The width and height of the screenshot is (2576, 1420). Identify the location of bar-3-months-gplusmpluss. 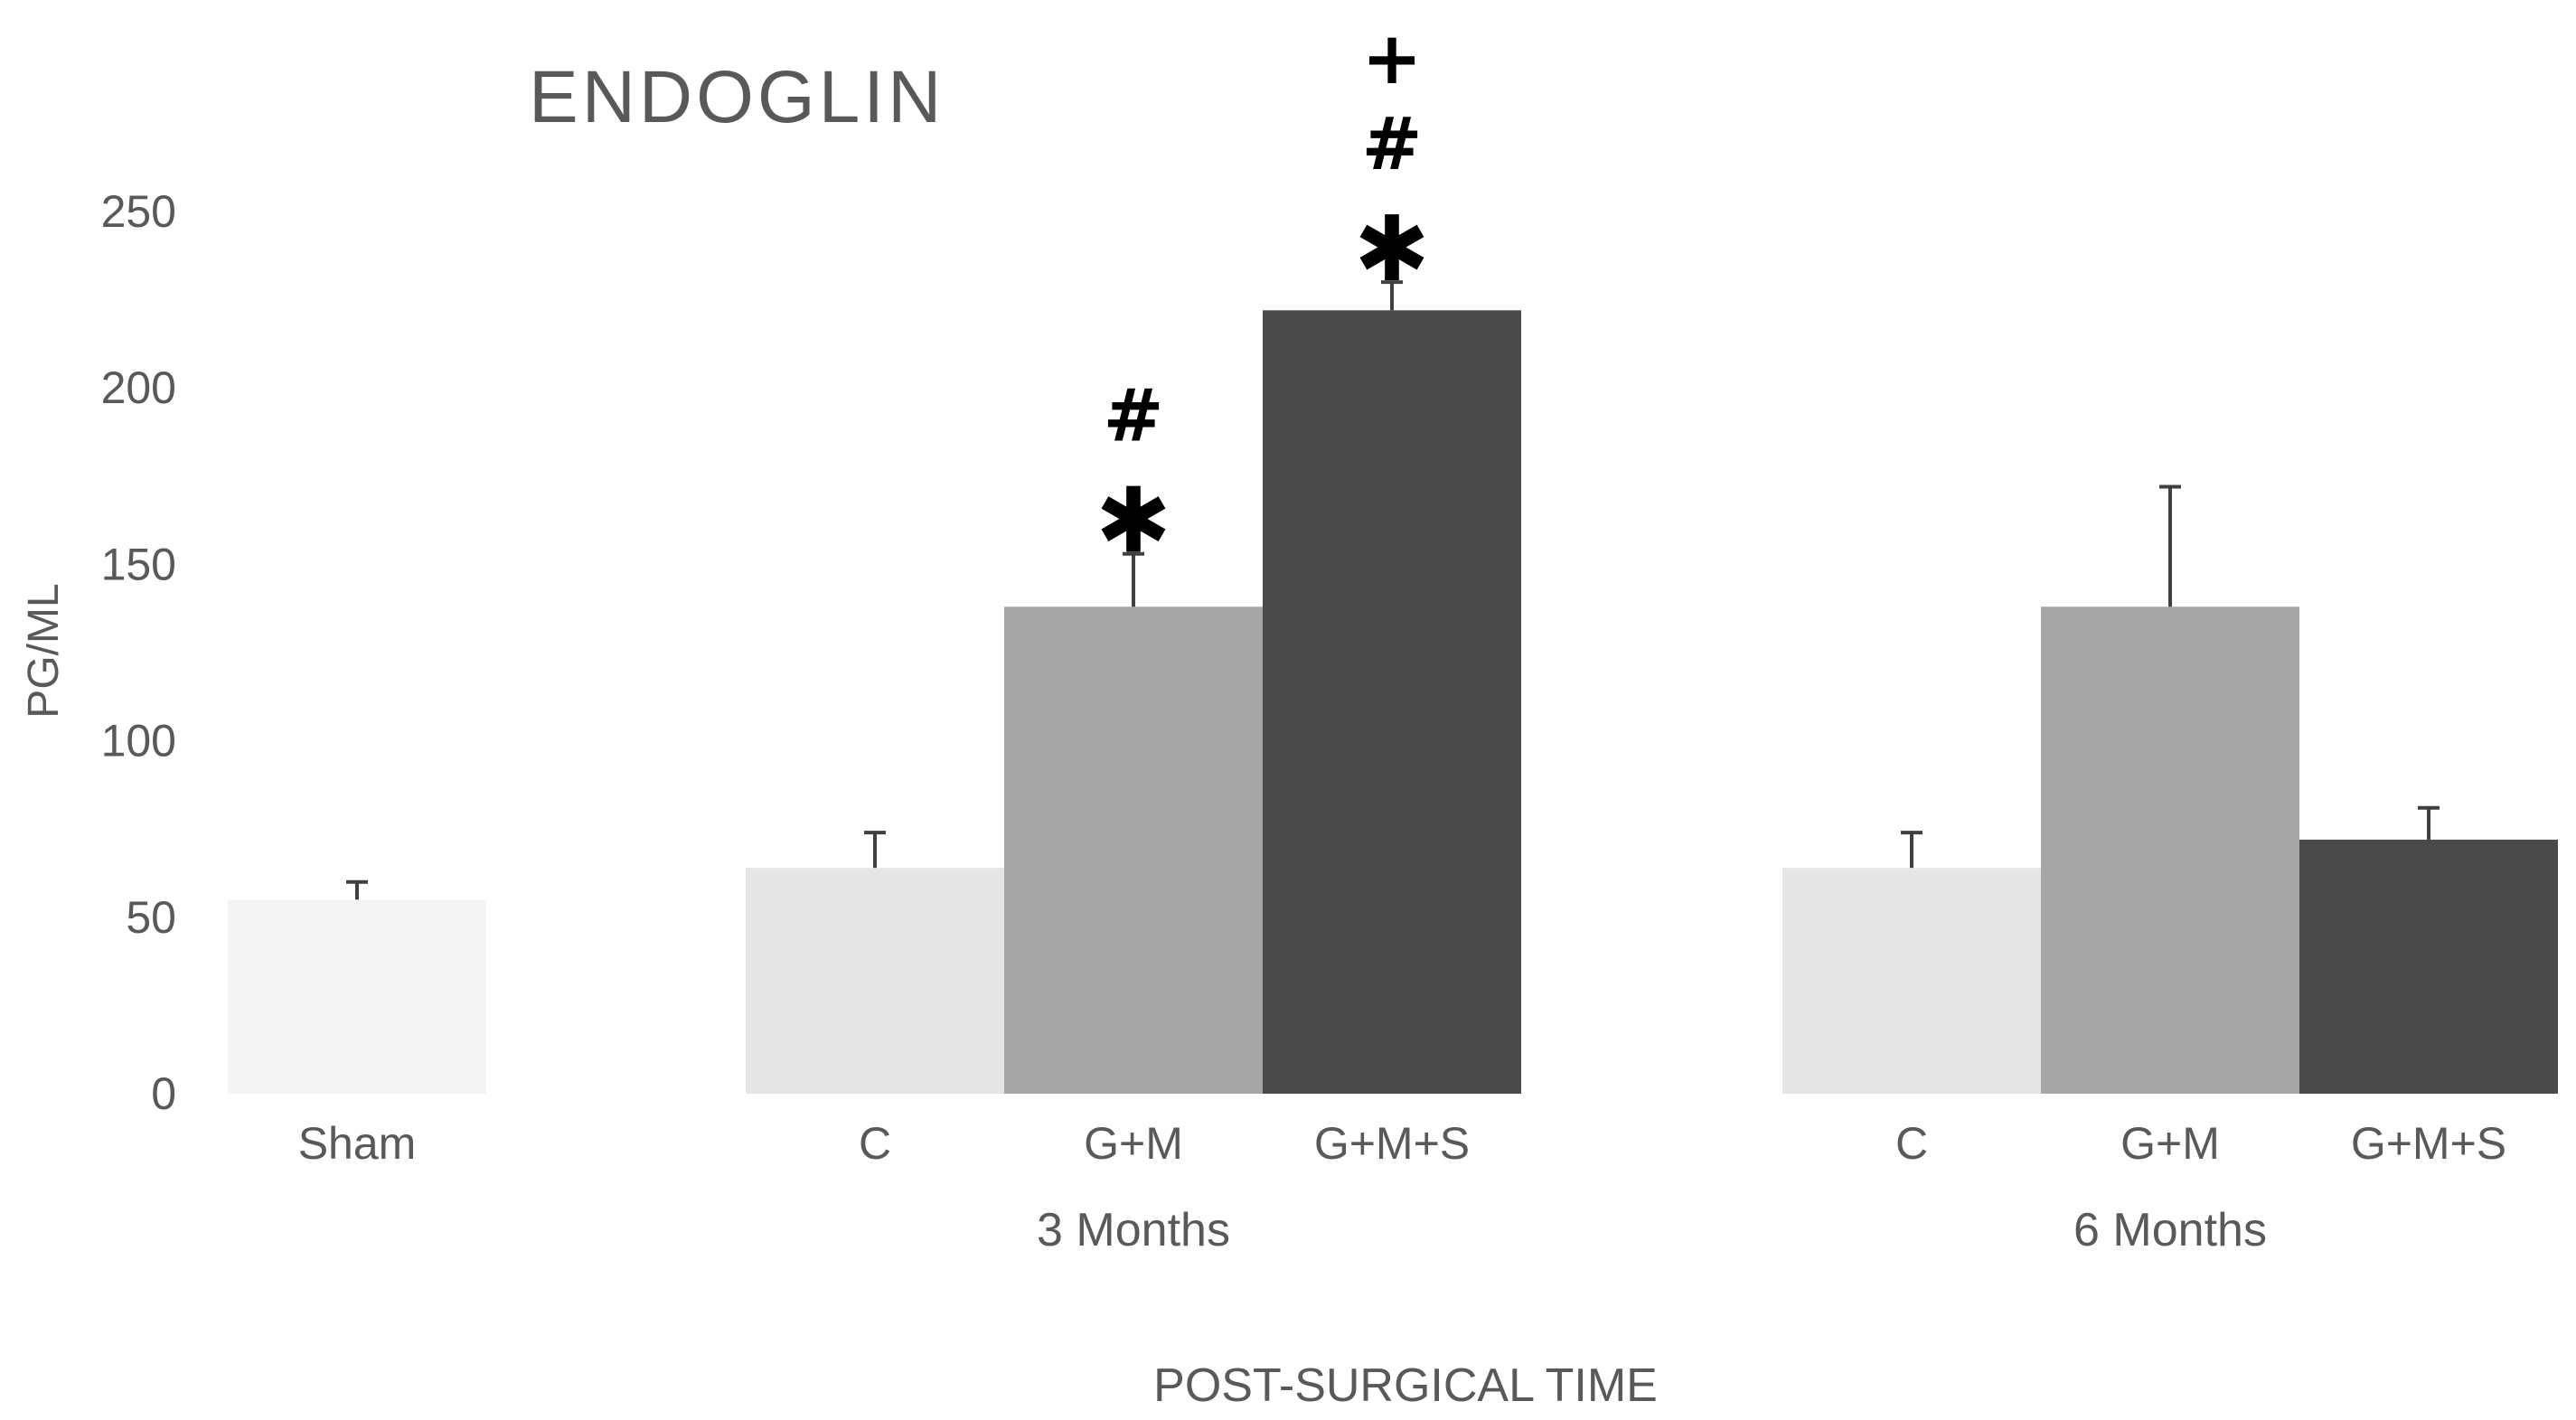
(1392, 702).